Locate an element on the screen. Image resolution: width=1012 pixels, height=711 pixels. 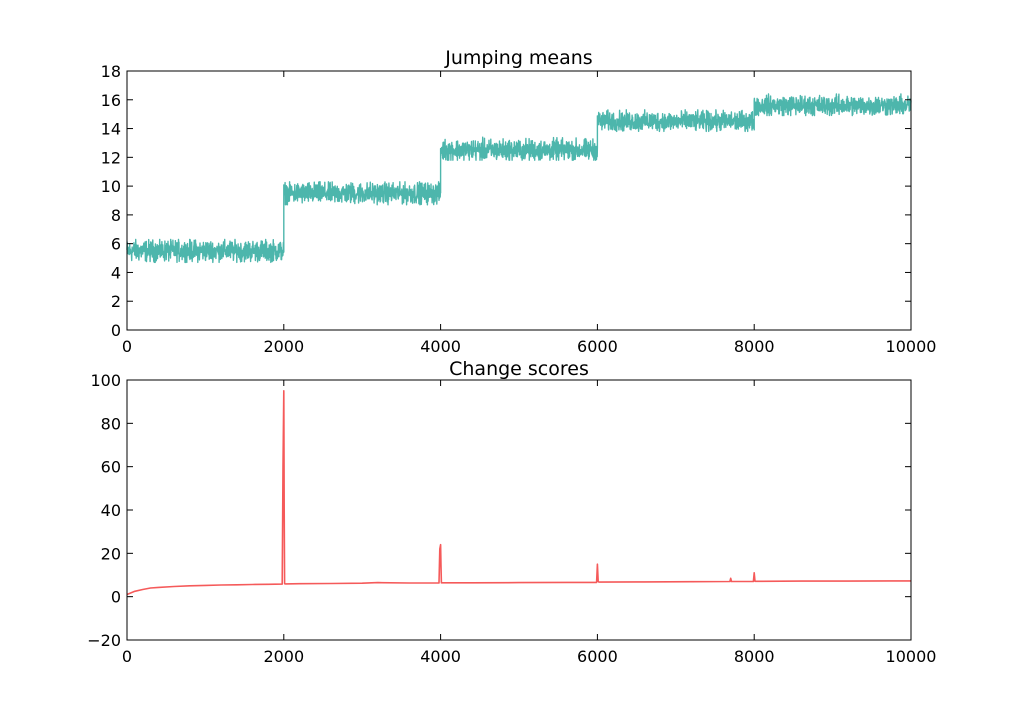
y-tick-label: 8 is located at coordinates (116, 215).